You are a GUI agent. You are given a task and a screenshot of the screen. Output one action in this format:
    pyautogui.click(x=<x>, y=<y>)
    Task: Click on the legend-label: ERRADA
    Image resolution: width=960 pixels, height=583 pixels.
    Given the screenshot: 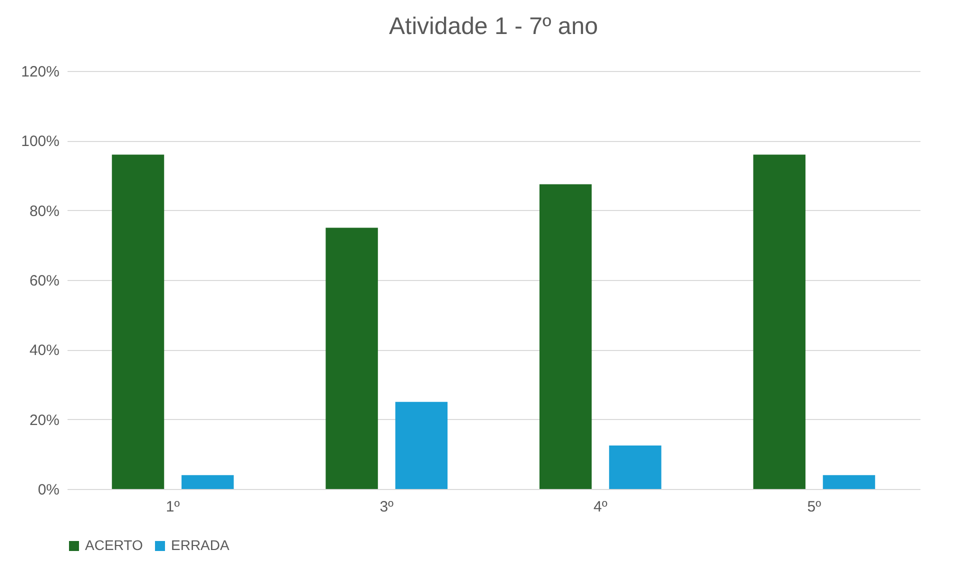 What is the action you would take?
    pyautogui.click(x=200, y=545)
    